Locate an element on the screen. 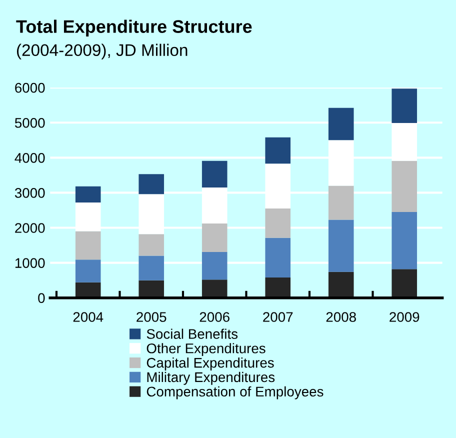 This screenshot has height=438, width=456. y-tick-label: 4000 is located at coordinates (29, 158).